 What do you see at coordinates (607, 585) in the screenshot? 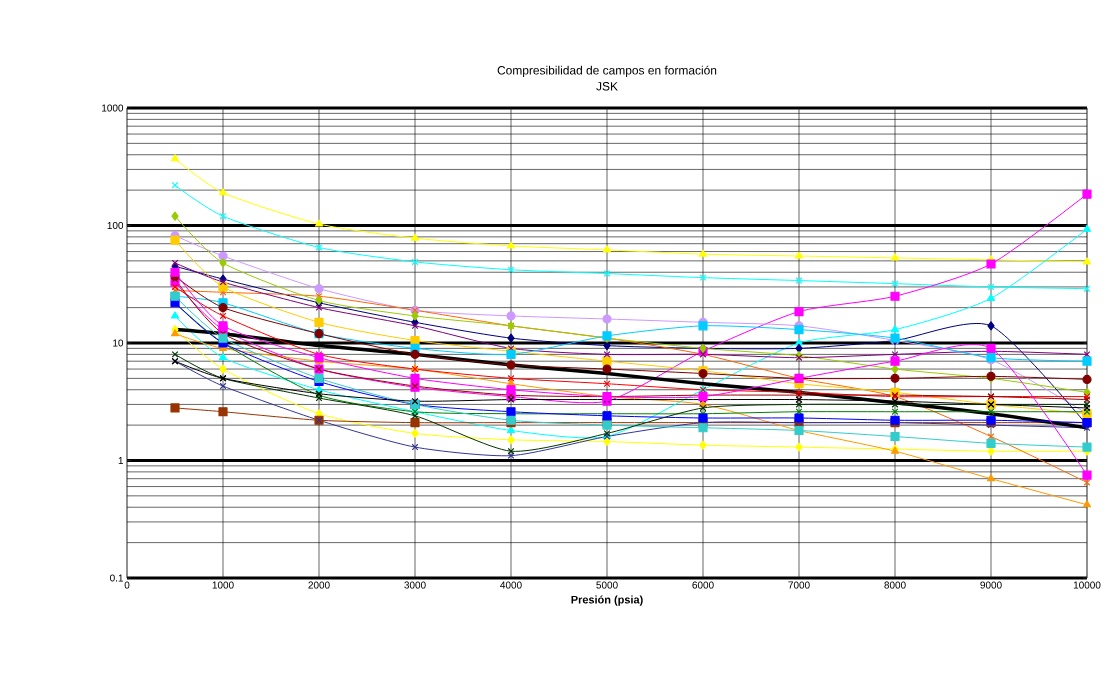
I see `x-tick-label: 5000` at bounding box center [607, 585].